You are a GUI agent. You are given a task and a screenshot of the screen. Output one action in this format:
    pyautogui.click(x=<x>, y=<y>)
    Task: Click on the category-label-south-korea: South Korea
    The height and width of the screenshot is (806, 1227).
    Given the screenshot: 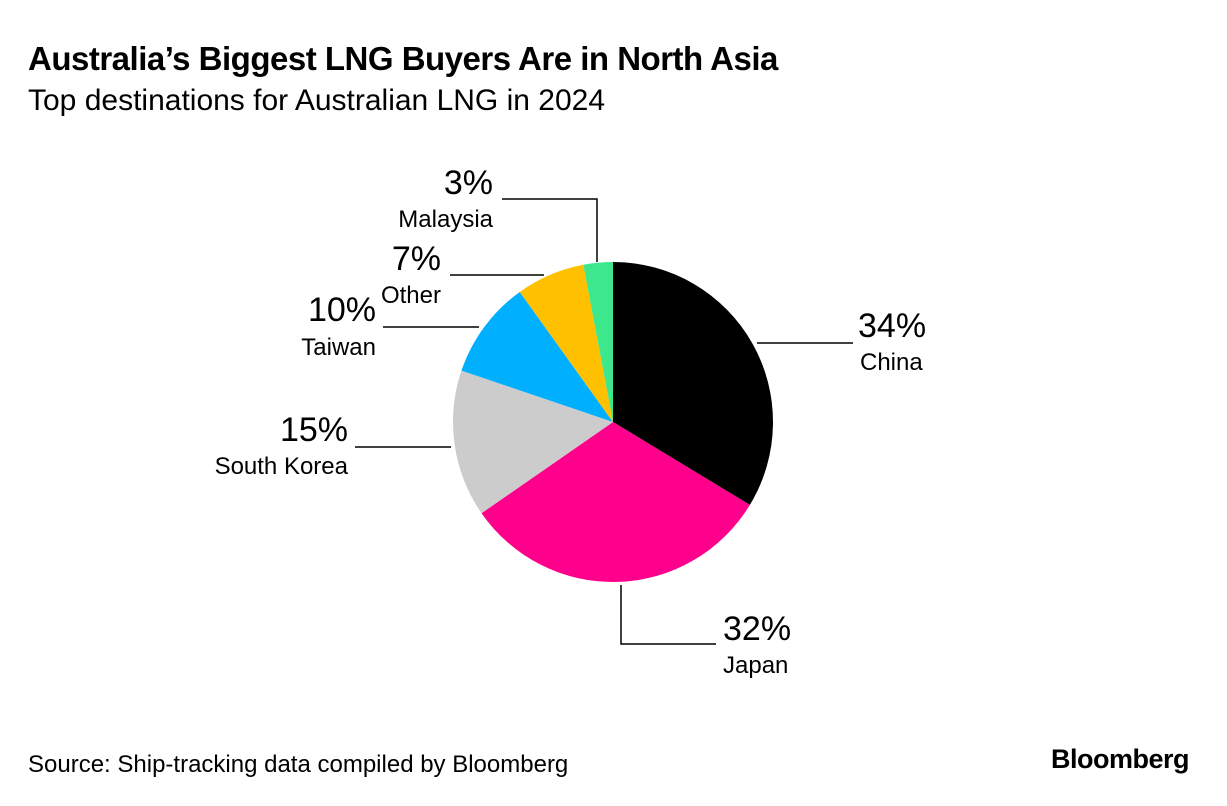 What is the action you would take?
    pyautogui.click(x=282, y=466)
    